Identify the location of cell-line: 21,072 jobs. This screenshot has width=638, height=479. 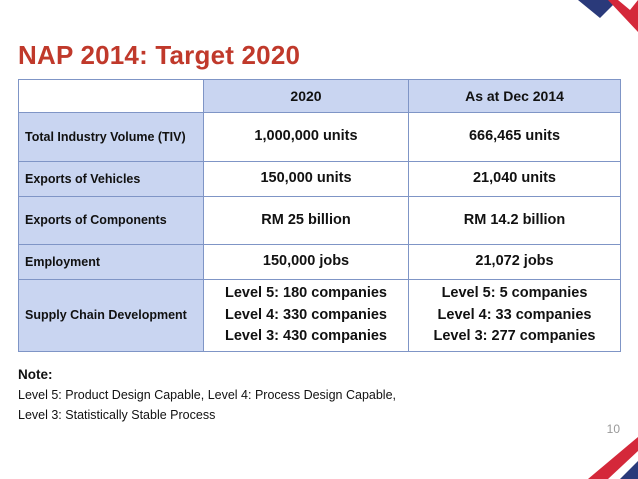
(514, 261).